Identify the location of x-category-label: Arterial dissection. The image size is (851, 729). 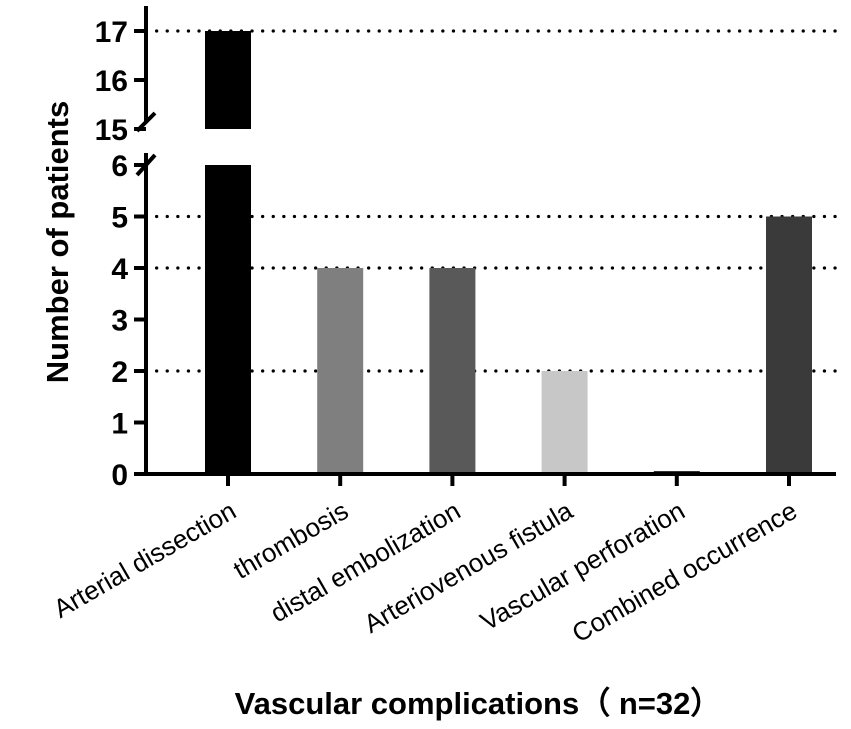
(144, 559).